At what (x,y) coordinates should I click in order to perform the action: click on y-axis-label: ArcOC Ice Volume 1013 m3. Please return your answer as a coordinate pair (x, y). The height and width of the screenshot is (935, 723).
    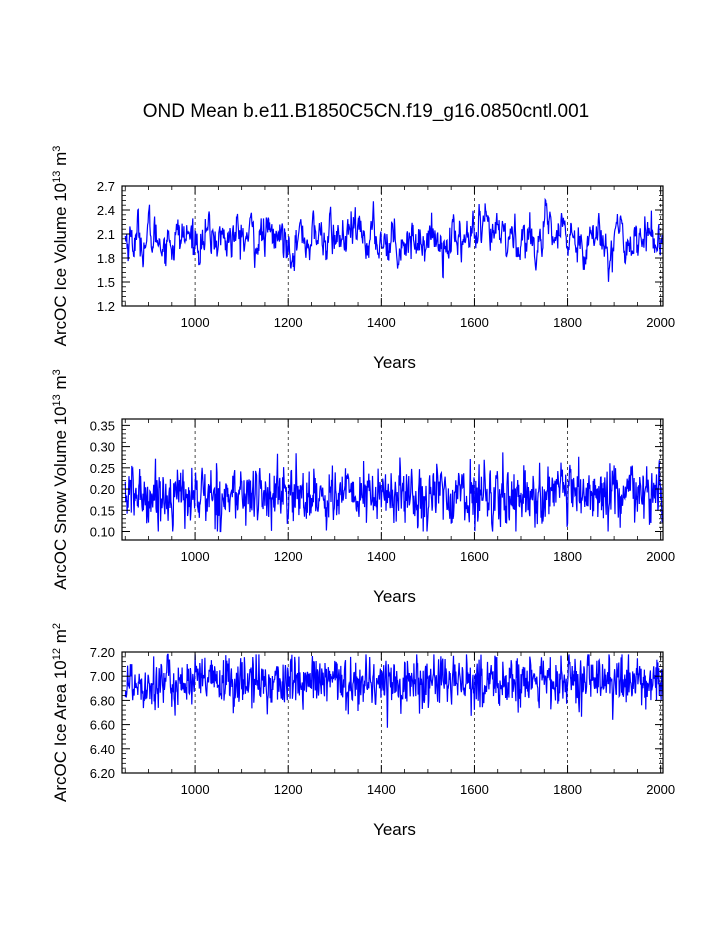
    Looking at the image, I should click on (60, 246).